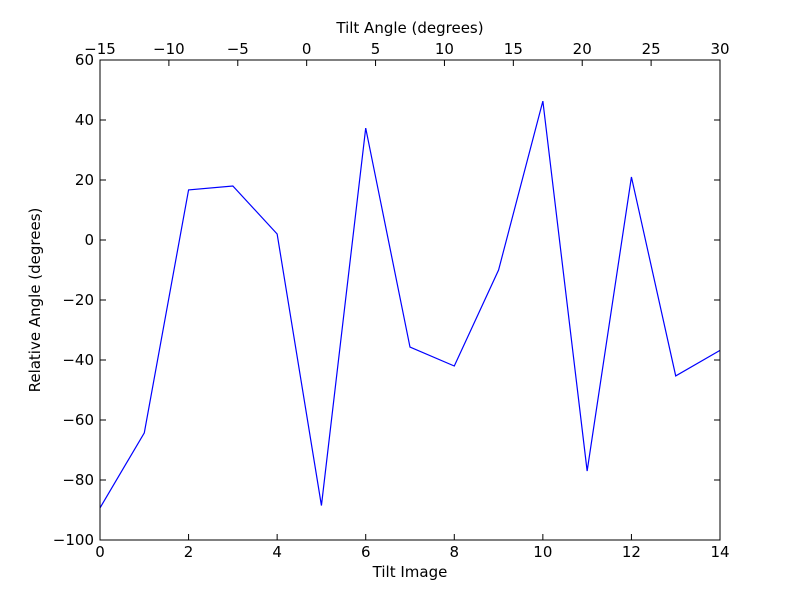  Describe the element at coordinates (582, 49) in the screenshot. I see `x2-tick-label: 20` at that location.